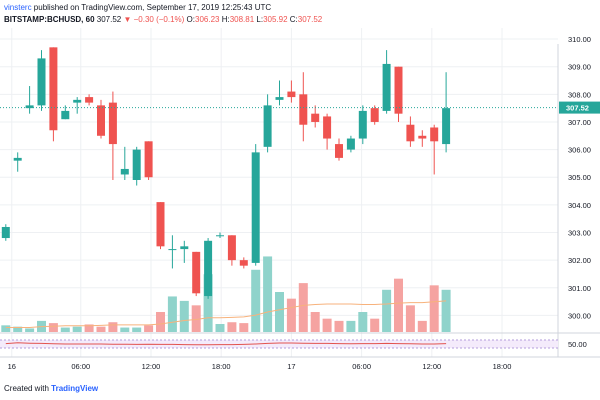 The width and height of the screenshot is (600, 400). I want to click on price-tick-label: 303.00, so click(579, 233).